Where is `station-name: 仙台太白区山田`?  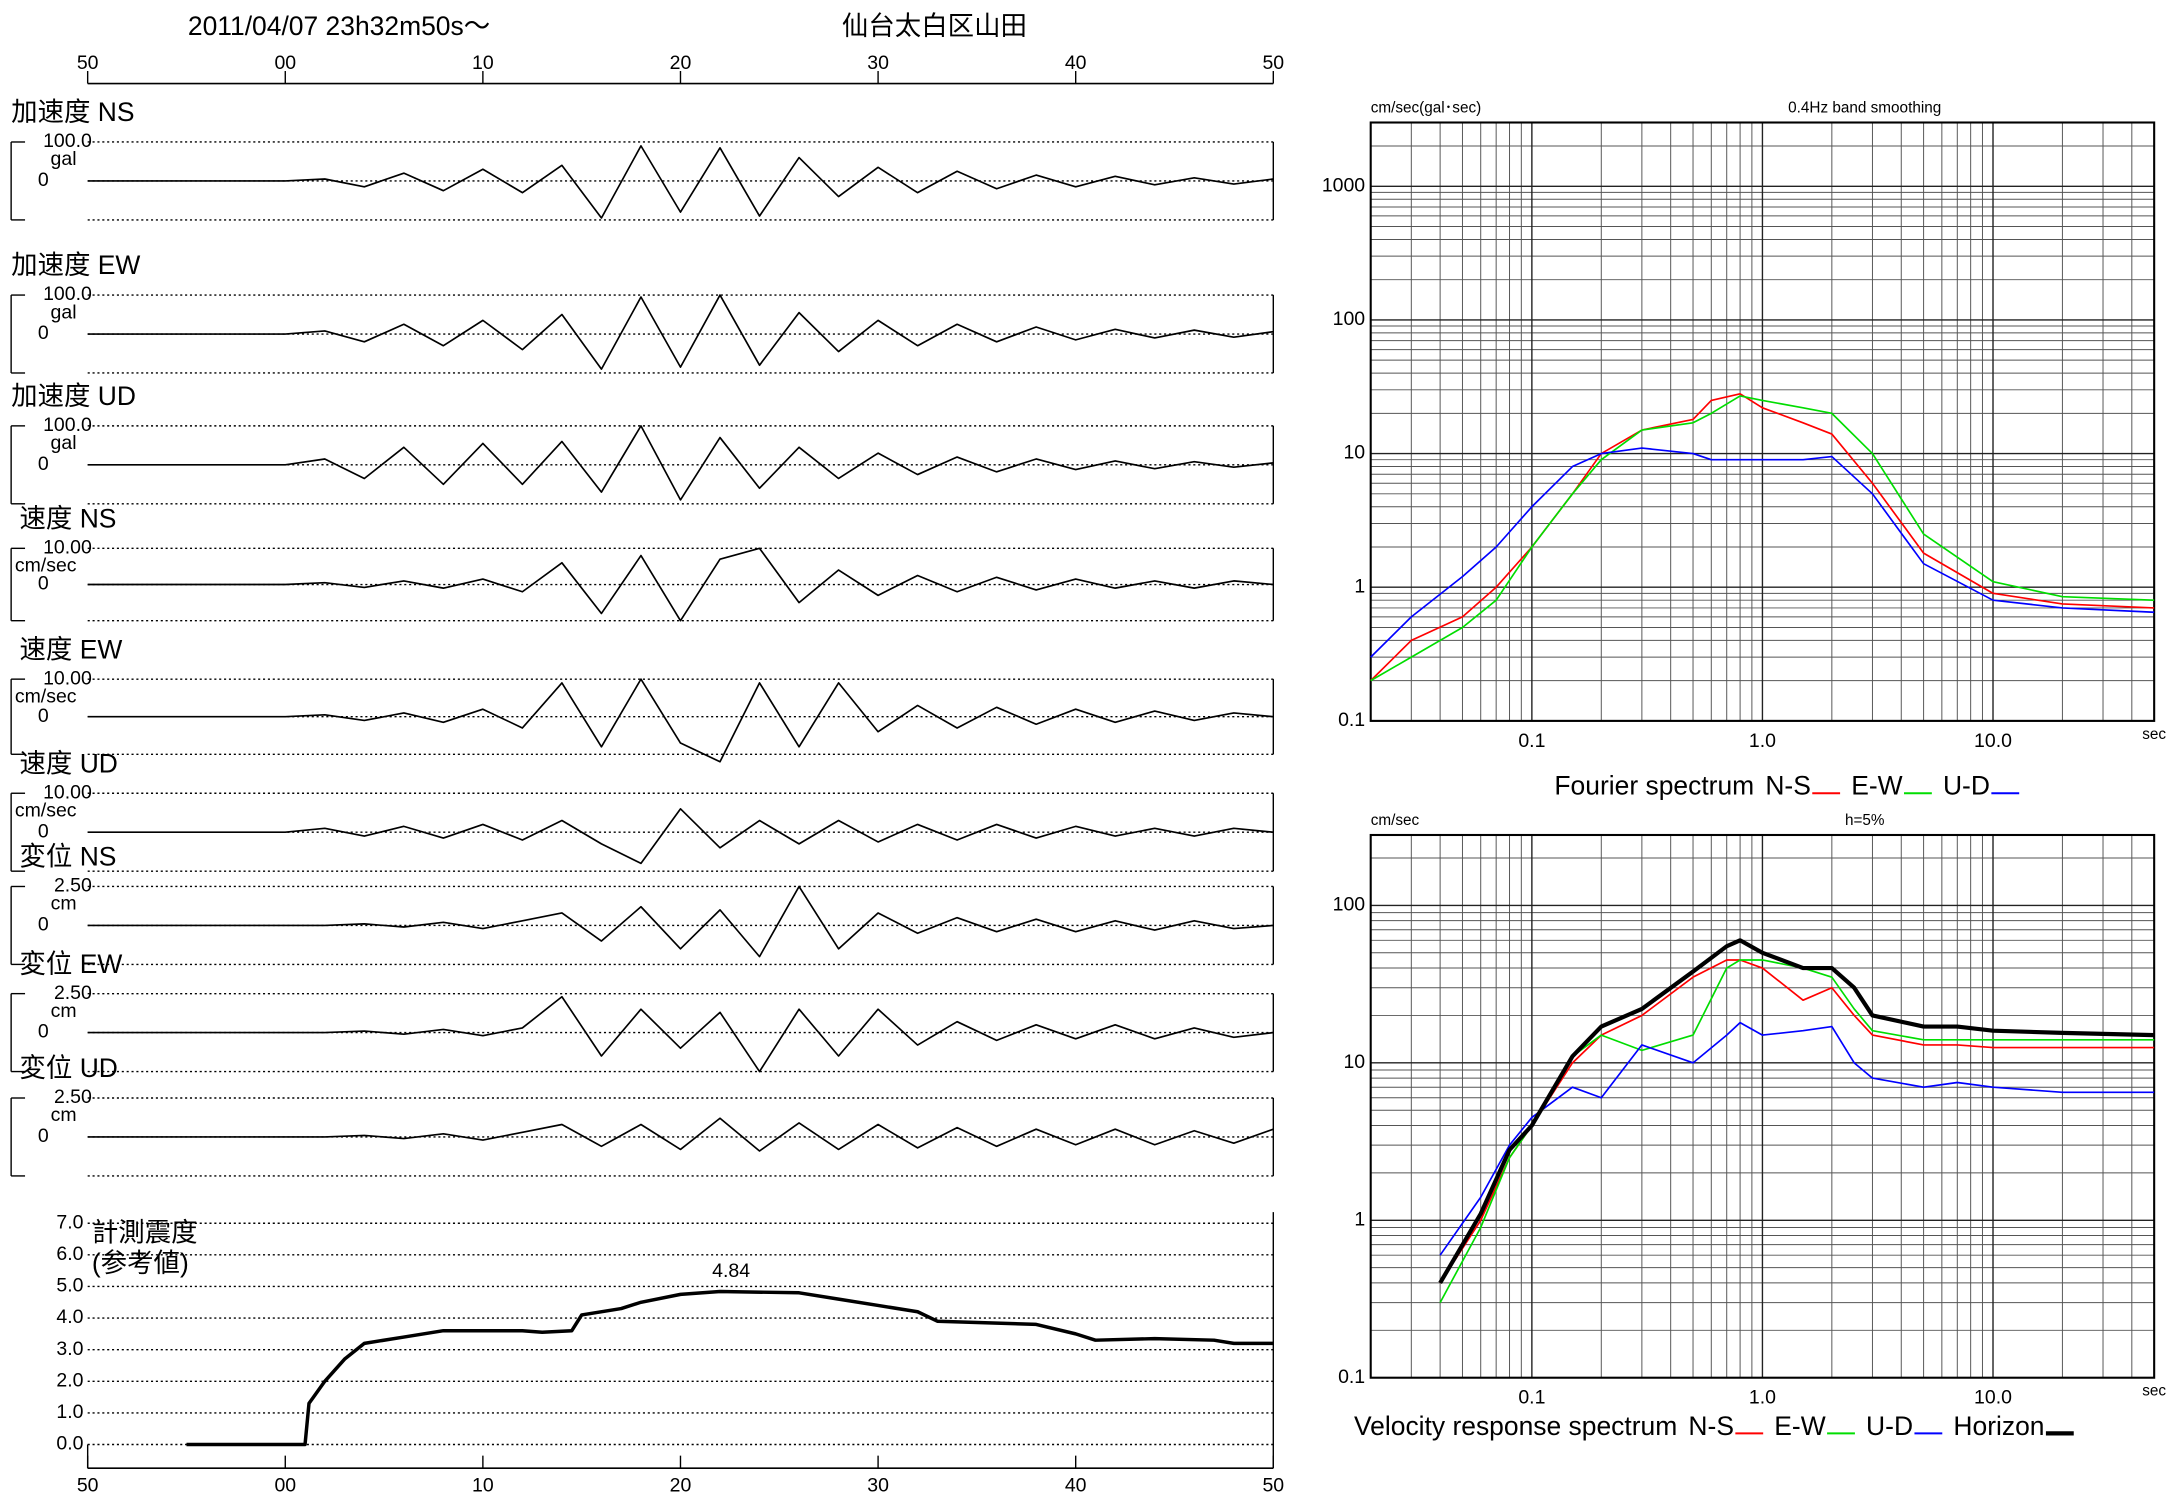 station-name: 仙台太白区山田 is located at coordinates (934, 26).